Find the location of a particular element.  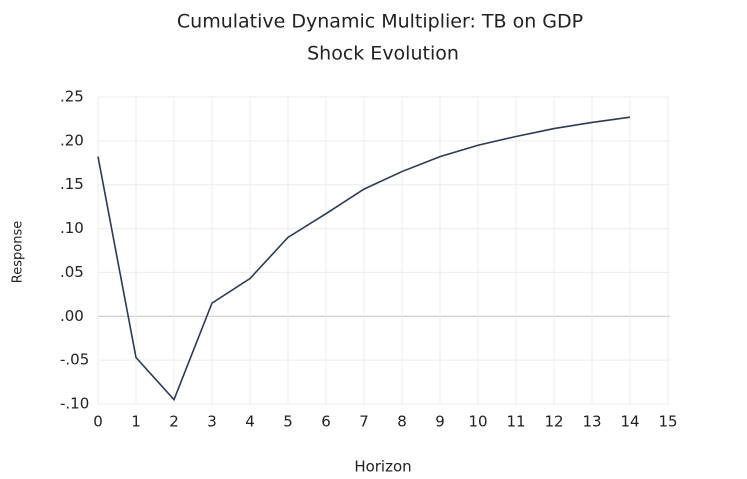

chart-subtitle: Shock Evolution is located at coordinates (383, 54).